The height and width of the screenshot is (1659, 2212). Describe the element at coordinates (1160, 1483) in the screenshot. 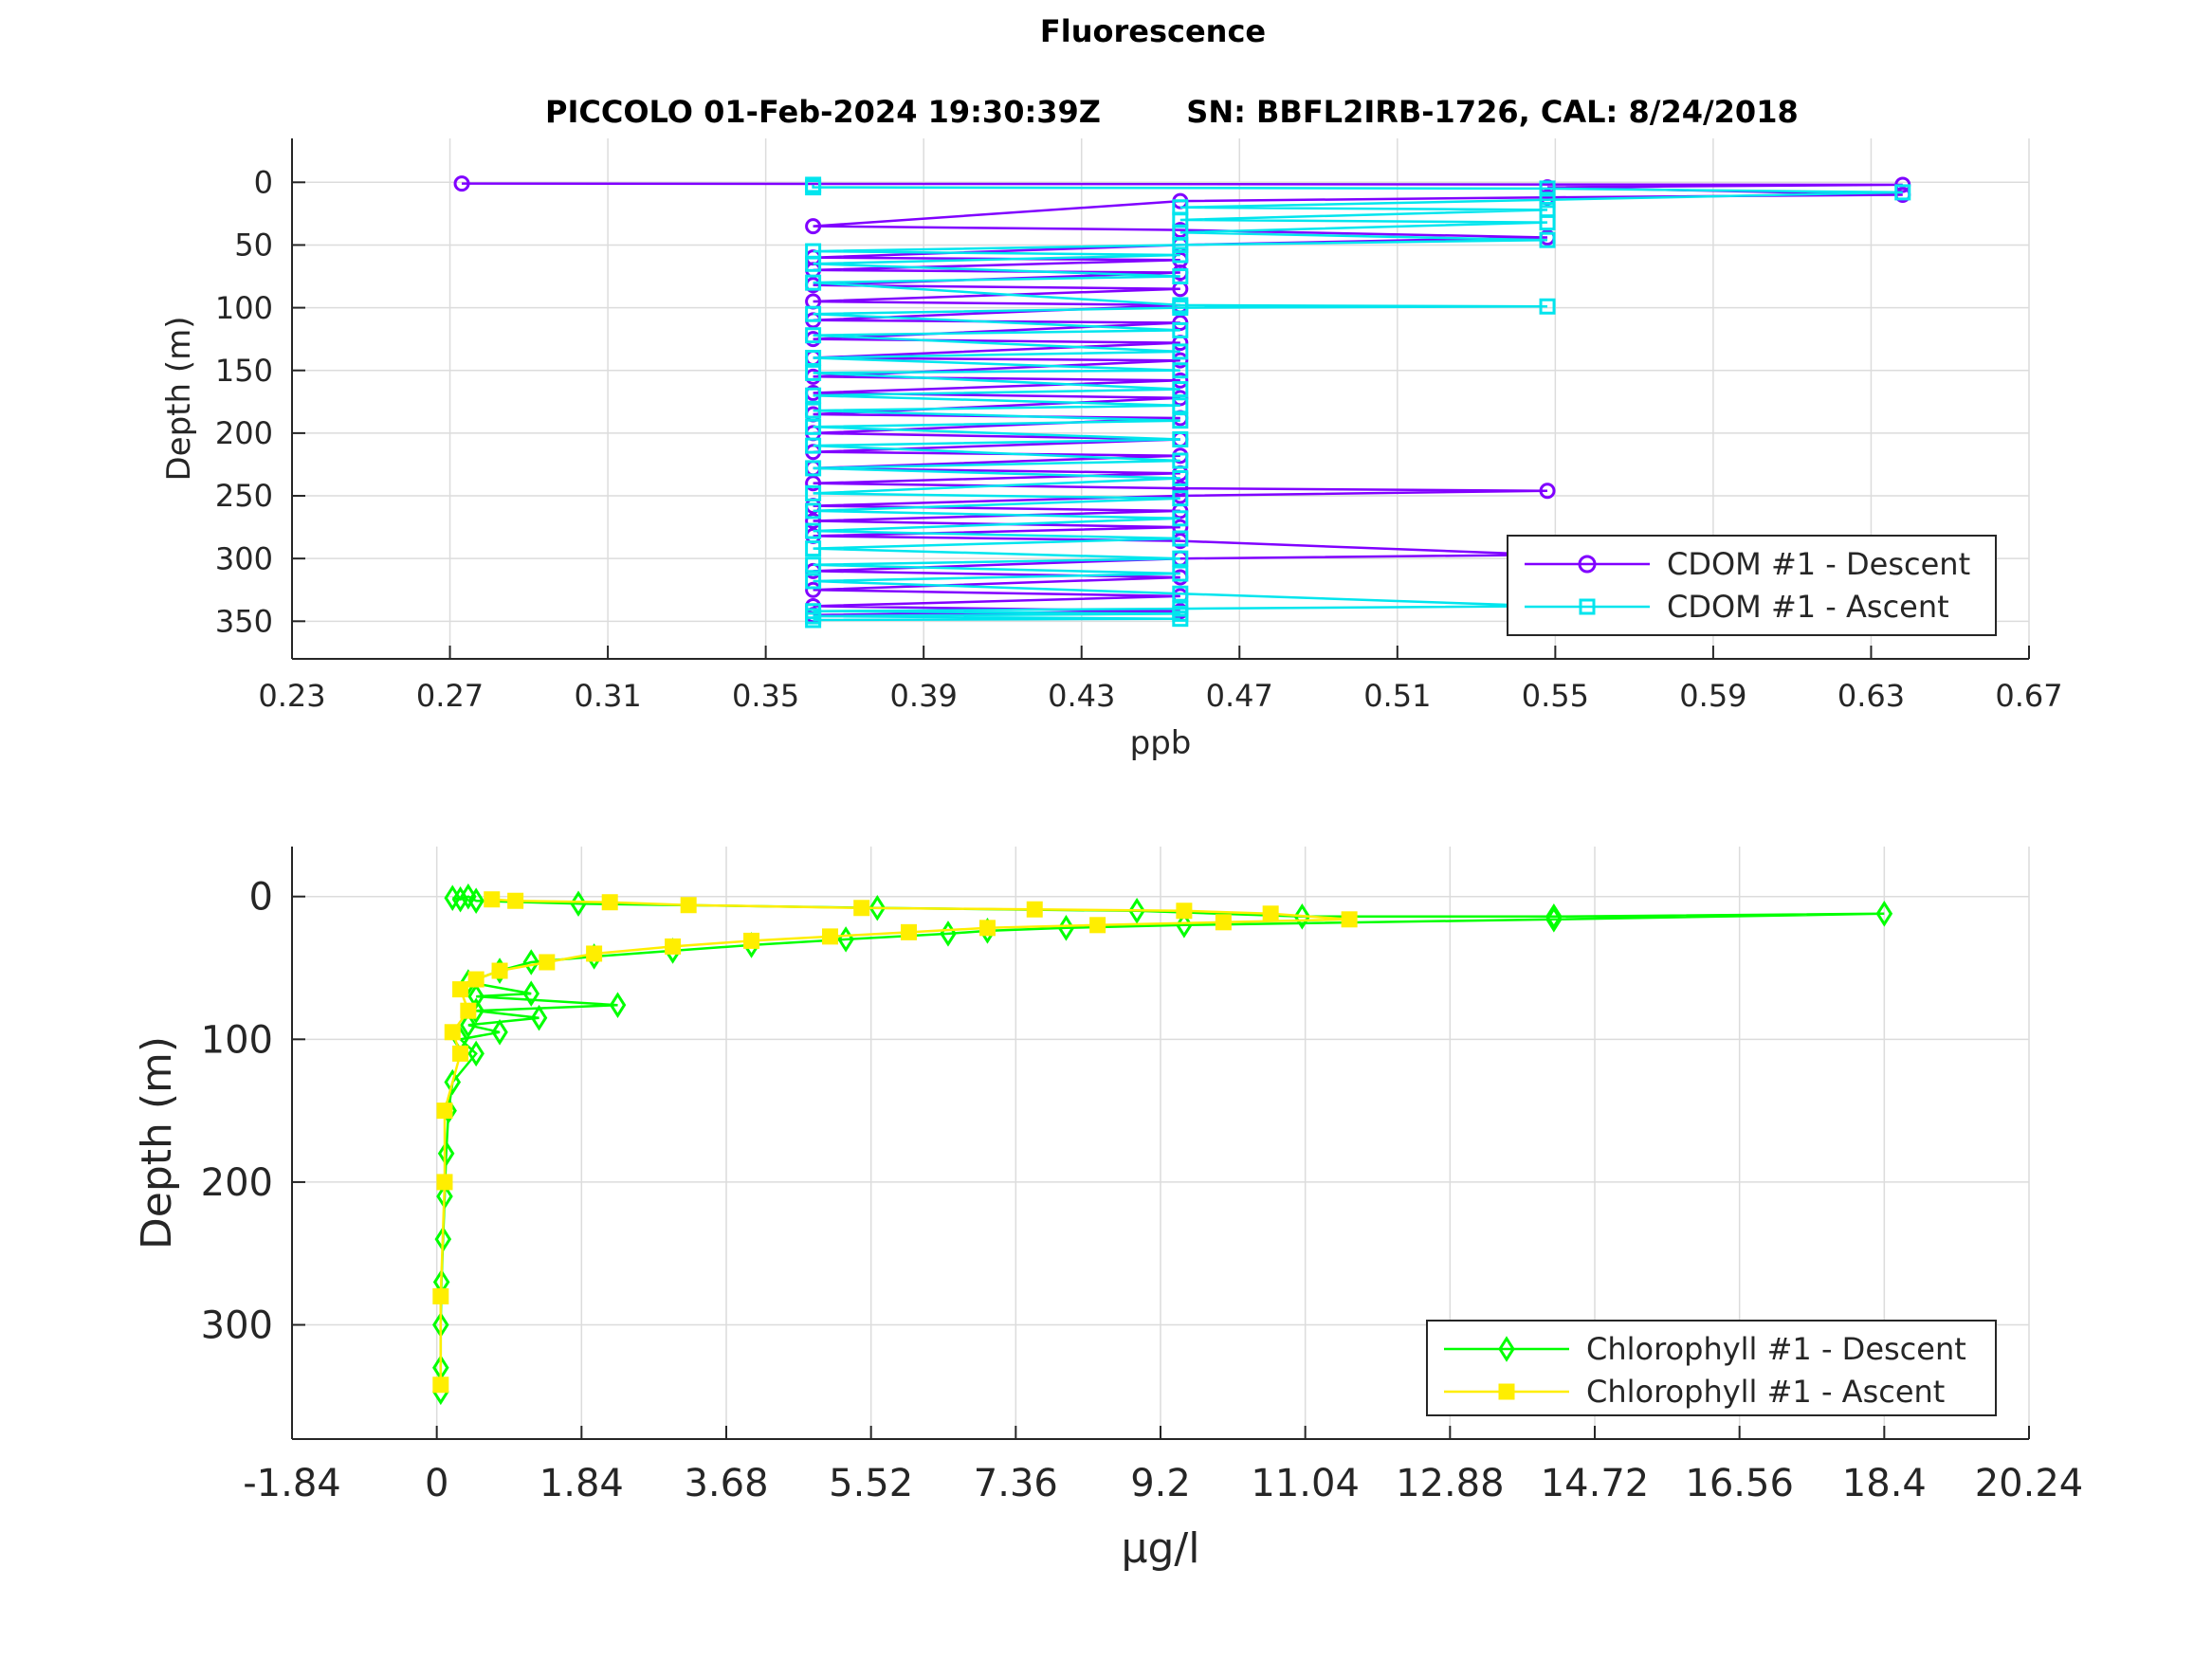

I see `x-tick-label: 9.2` at that location.